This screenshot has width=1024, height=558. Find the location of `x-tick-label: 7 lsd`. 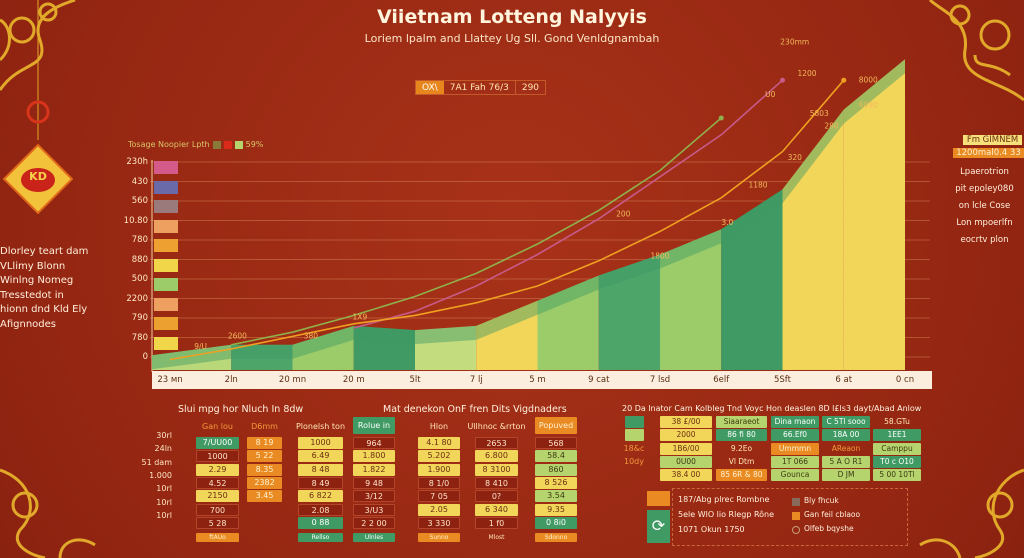

x-tick-label: 7 lsd is located at coordinates (660, 380).